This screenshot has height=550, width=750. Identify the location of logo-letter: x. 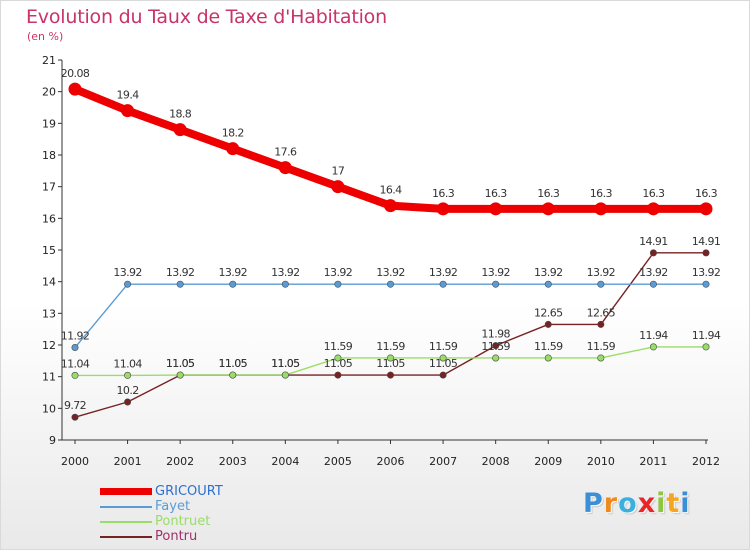
(647, 503).